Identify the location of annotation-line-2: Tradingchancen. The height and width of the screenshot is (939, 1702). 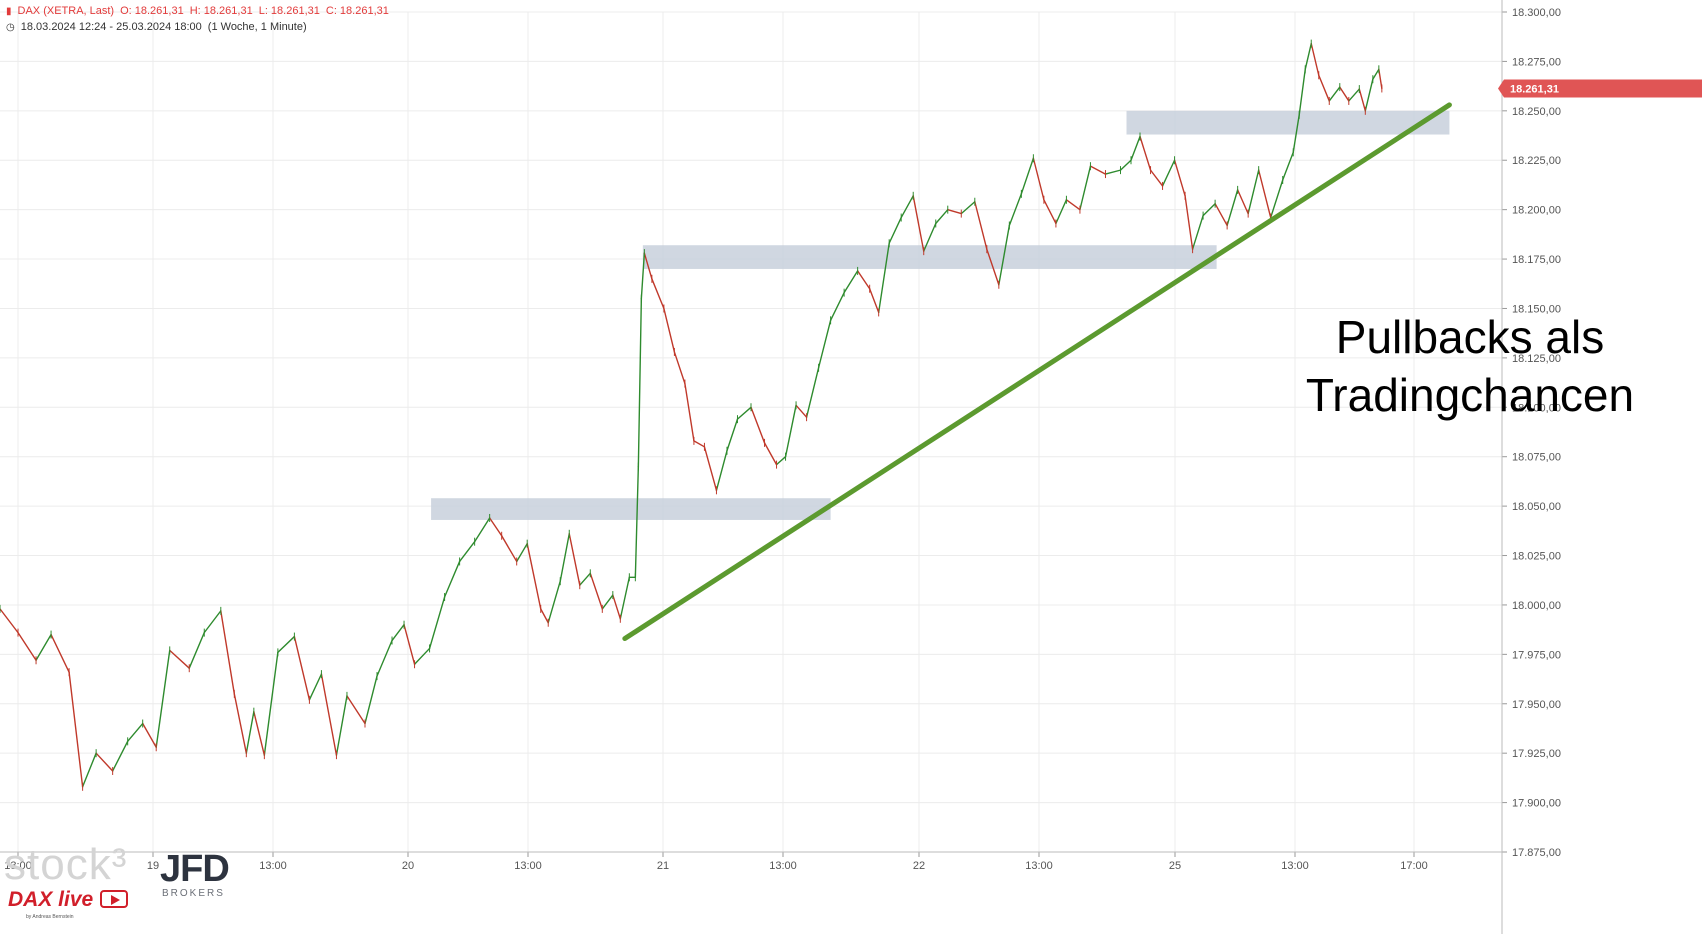
(1470, 395).